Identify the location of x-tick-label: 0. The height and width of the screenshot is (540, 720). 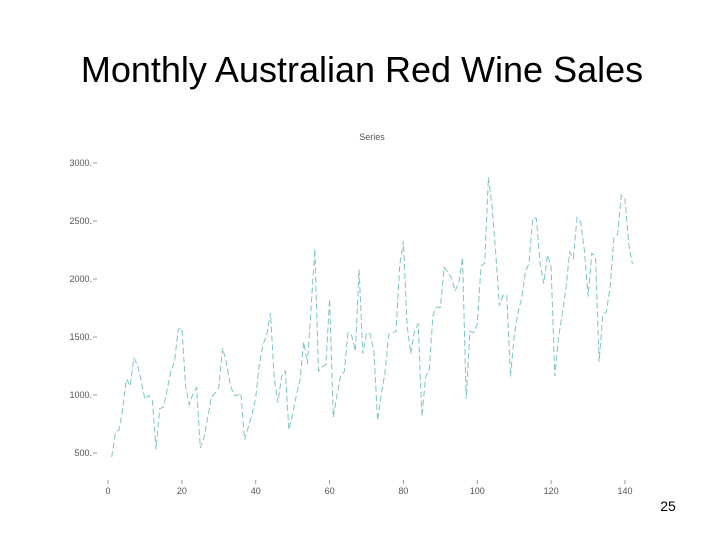
(107, 491).